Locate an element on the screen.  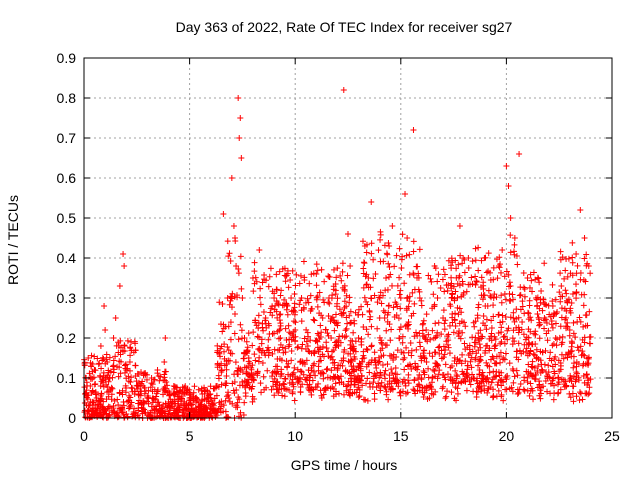
y-tick-label: 0.3 is located at coordinates (67, 298).